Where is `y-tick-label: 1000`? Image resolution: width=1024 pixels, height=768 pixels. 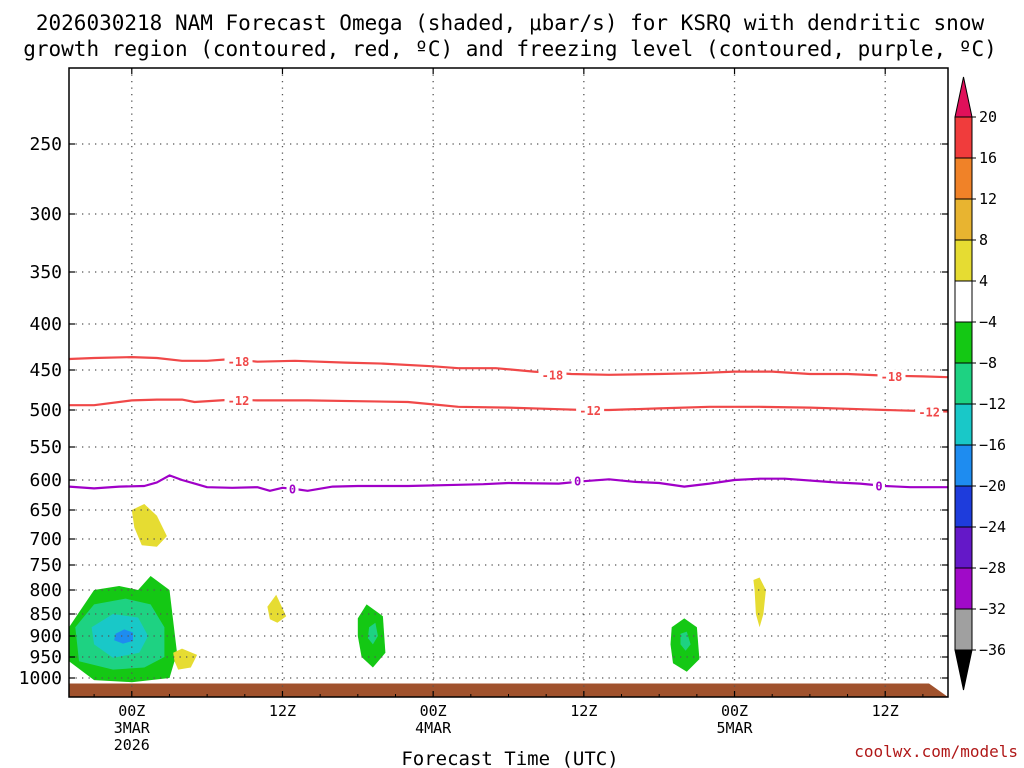 y-tick-label: 1000 is located at coordinates (40, 678).